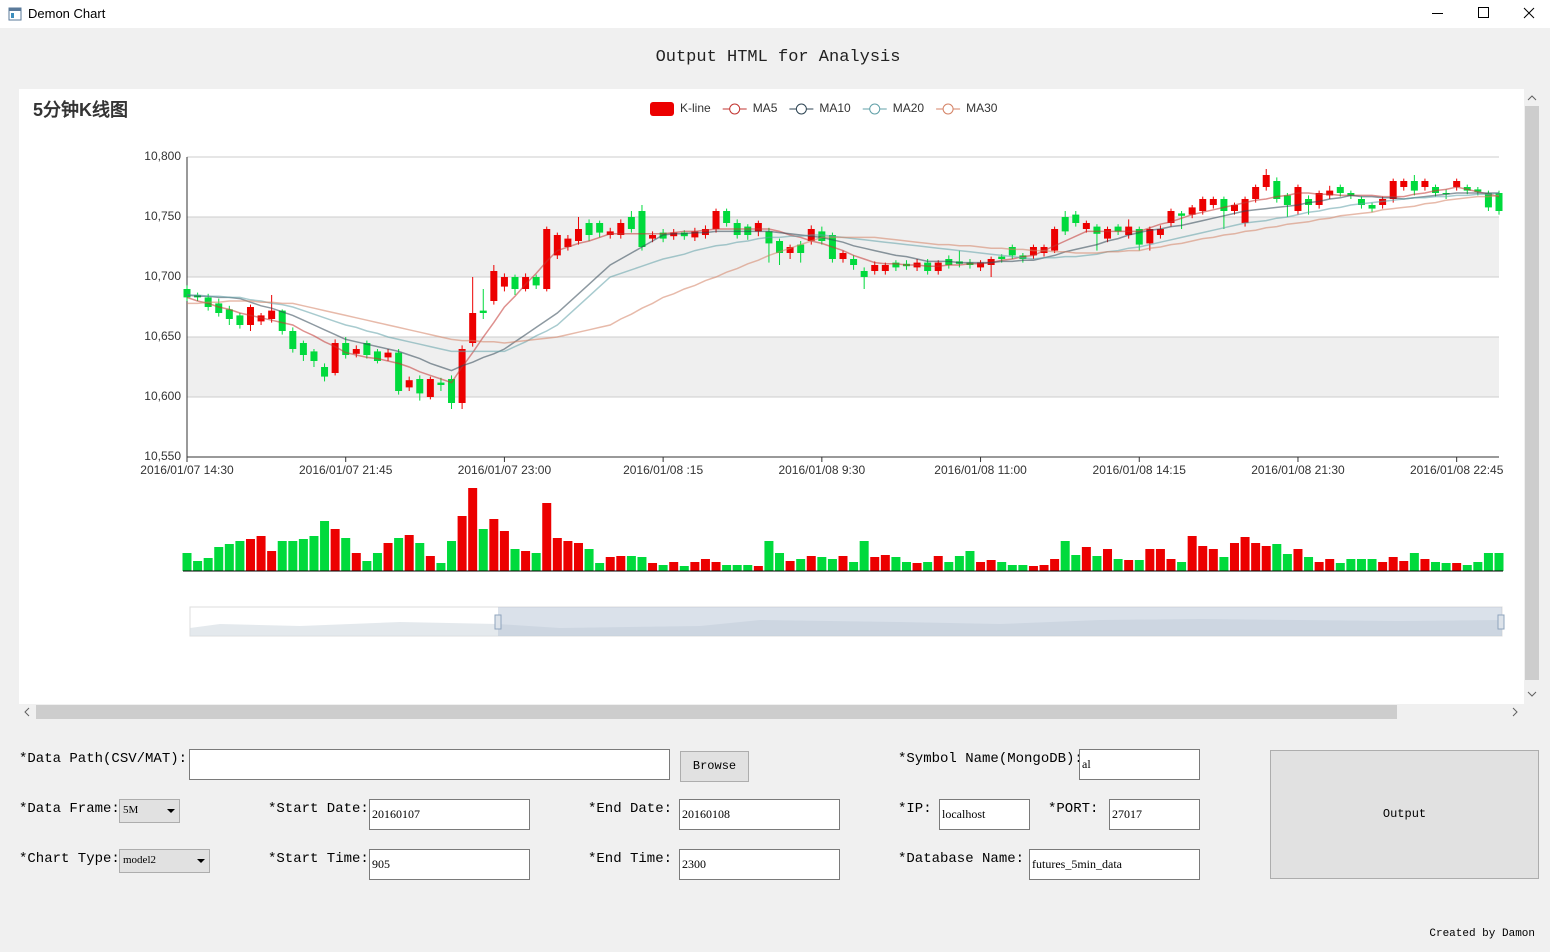  Describe the element at coordinates (449, 814) in the screenshot. I see `start-date-input: 20160107` at that location.